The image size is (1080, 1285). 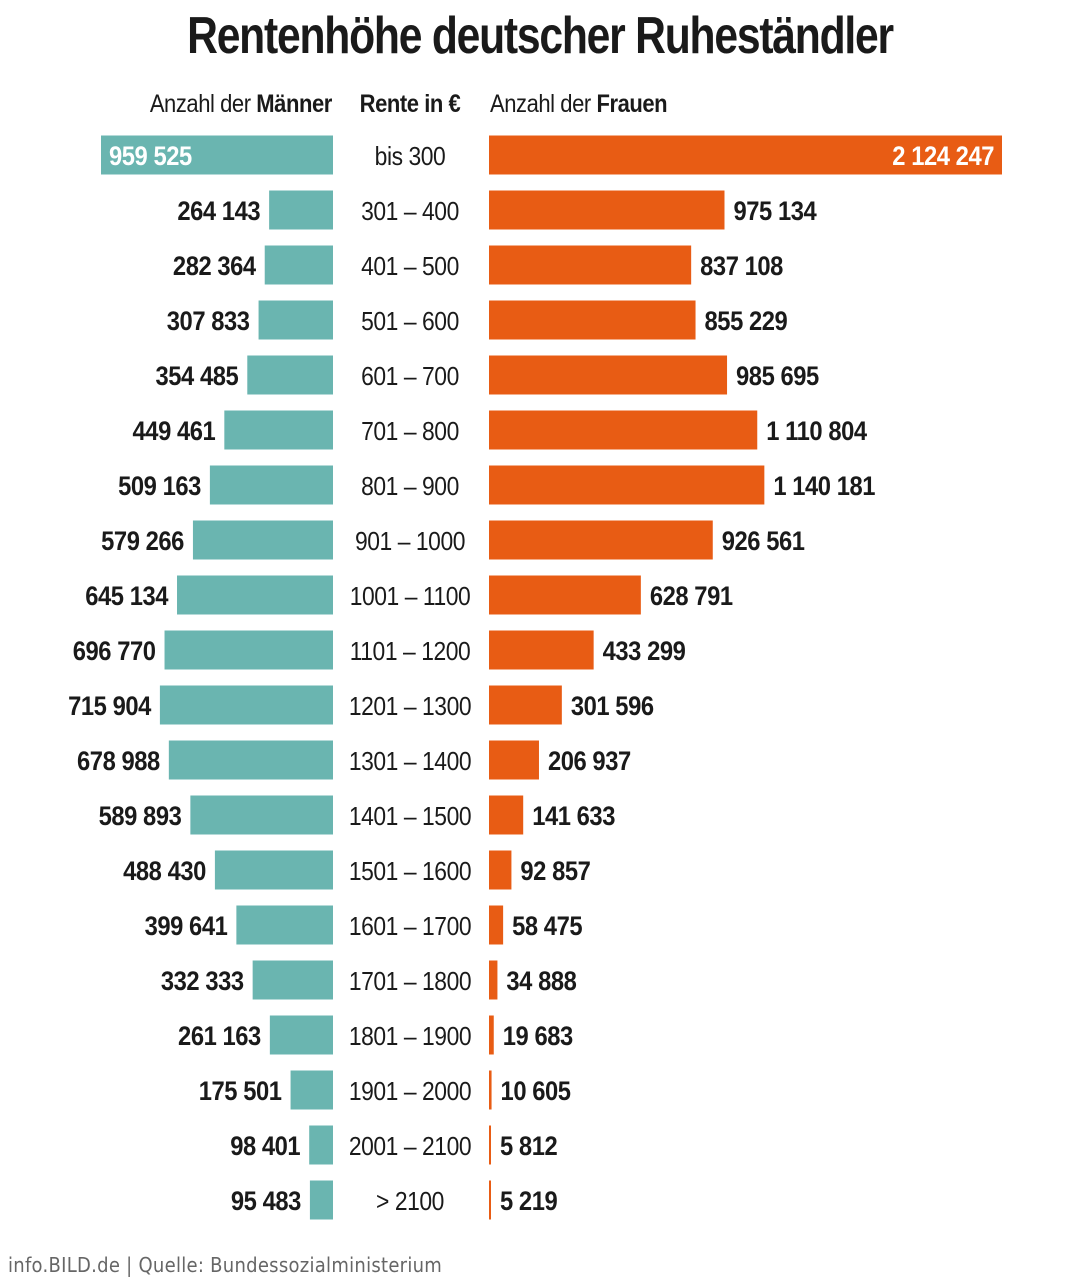 What do you see at coordinates (410, 212) in the screenshot?
I see `category-label: 301 – 400` at bounding box center [410, 212].